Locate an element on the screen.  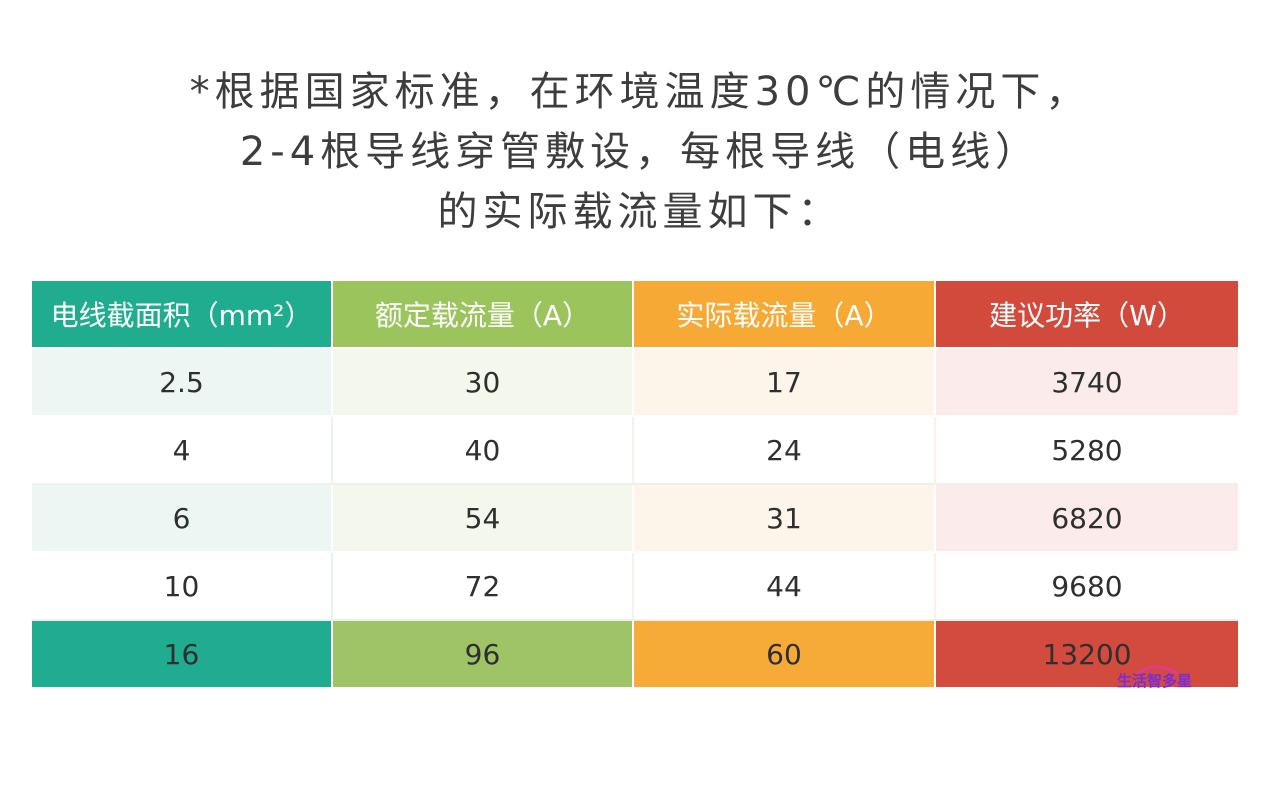
cell-suggested-power: 6820 is located at coordinates (1087, 519).